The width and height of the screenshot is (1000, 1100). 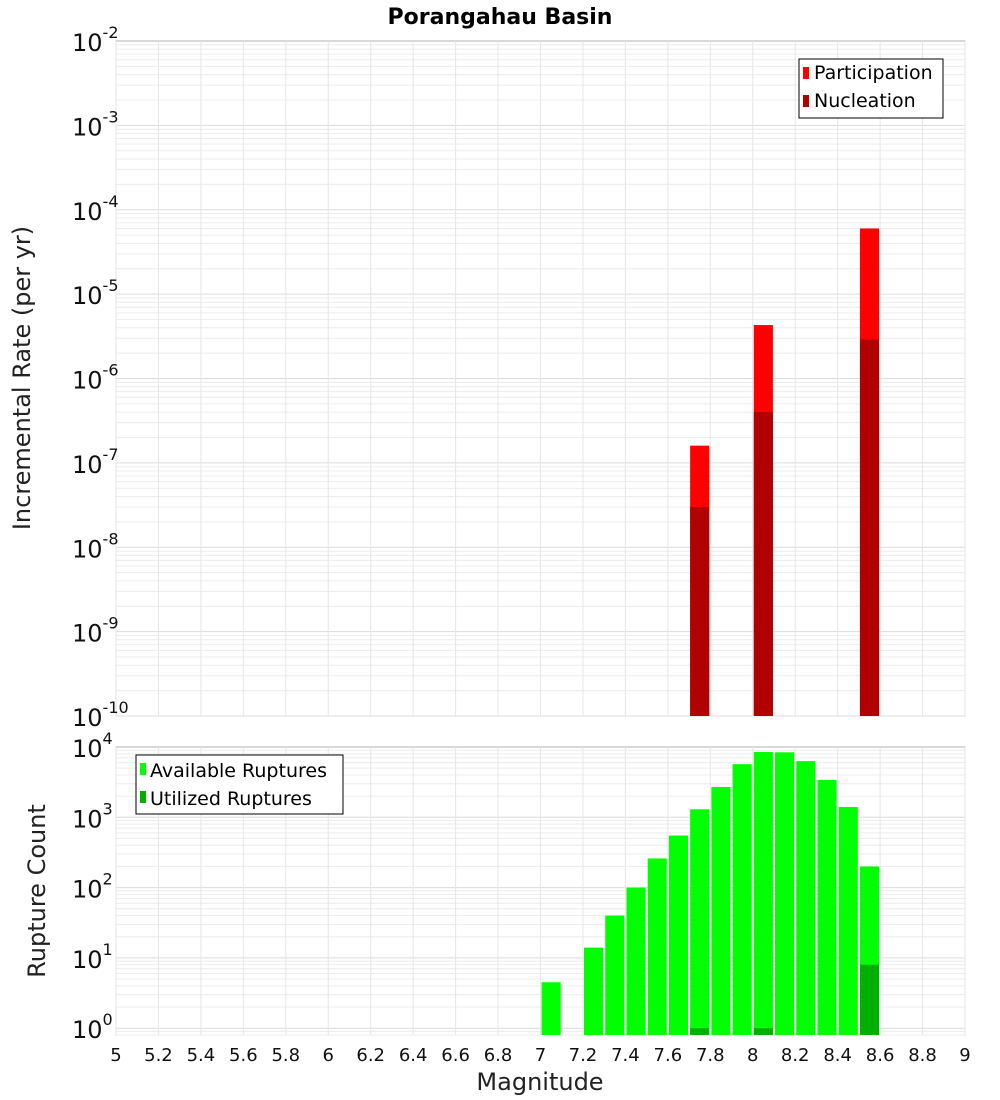 What do you see at coordinates (95, 546) in the screenshot?
I see `rate-y-tick-label: 10⁻⁸` at bounding box center [95, 546].